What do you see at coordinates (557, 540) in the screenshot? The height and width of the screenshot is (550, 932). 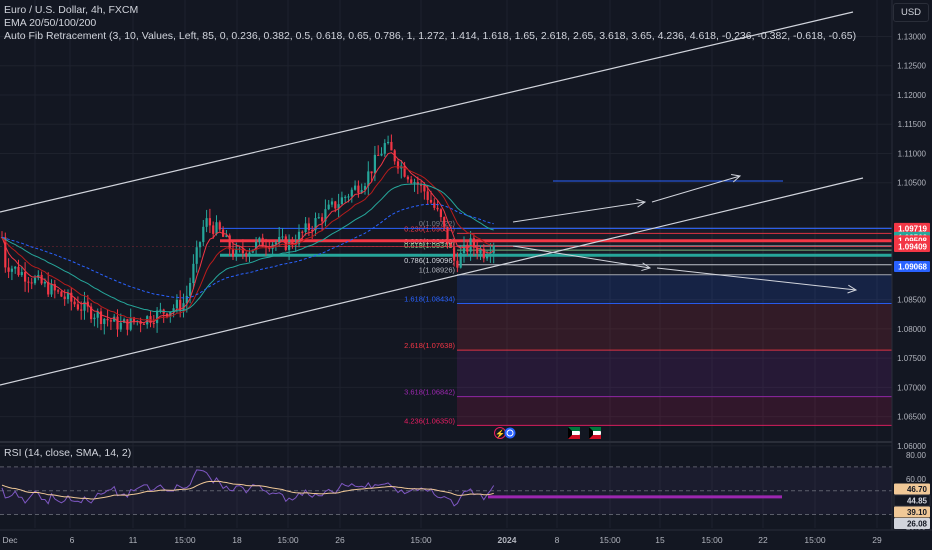 I see `time-tick: 8` at bounding box center [557, 540].